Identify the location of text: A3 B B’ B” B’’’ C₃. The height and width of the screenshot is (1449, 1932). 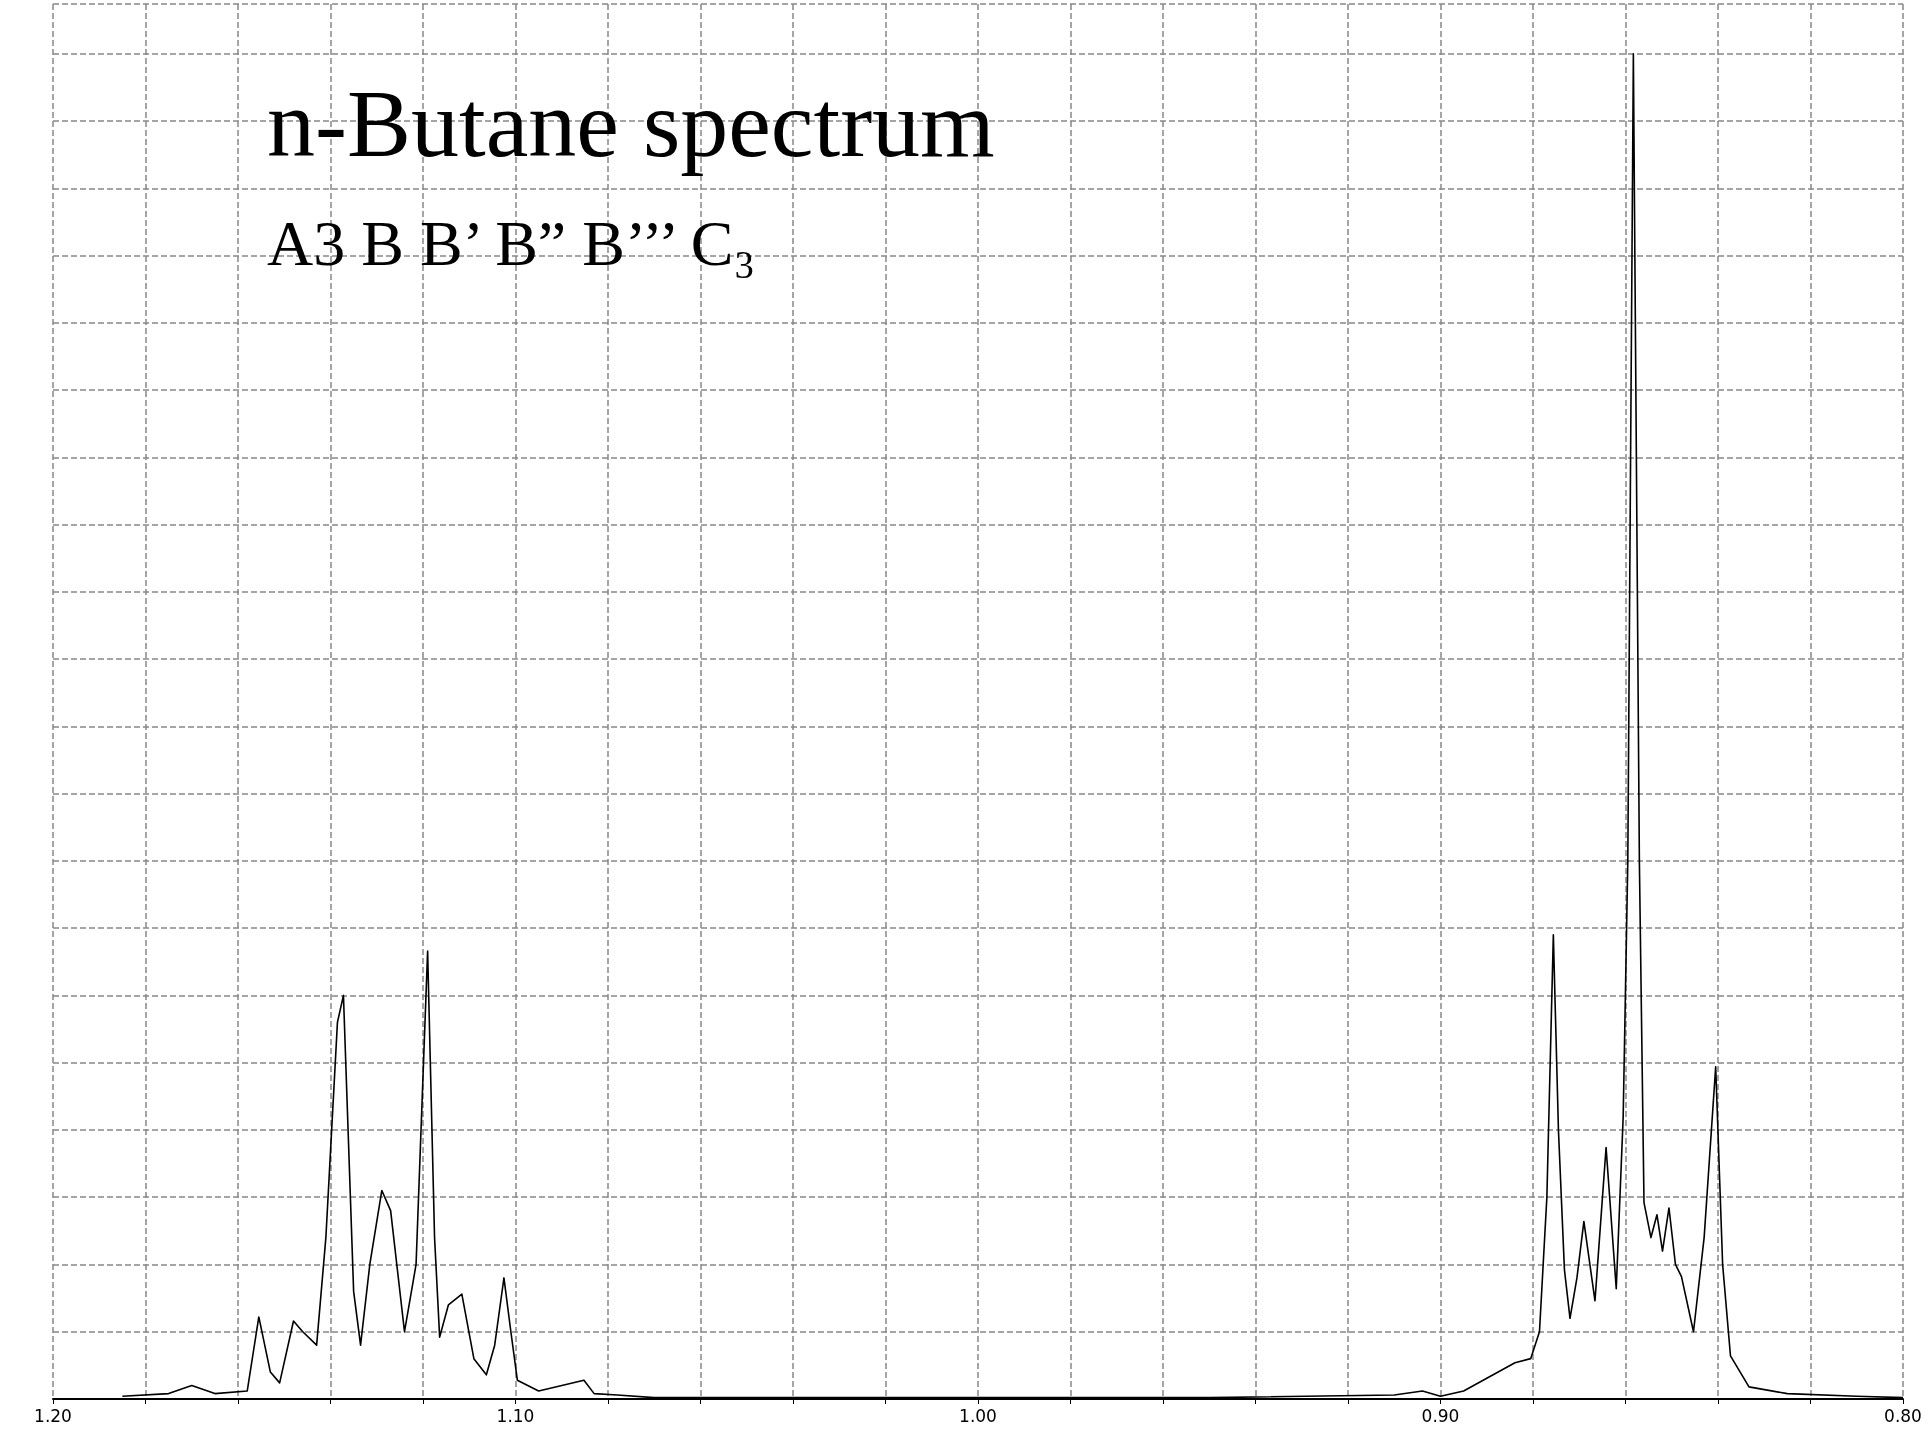
(511, 243).